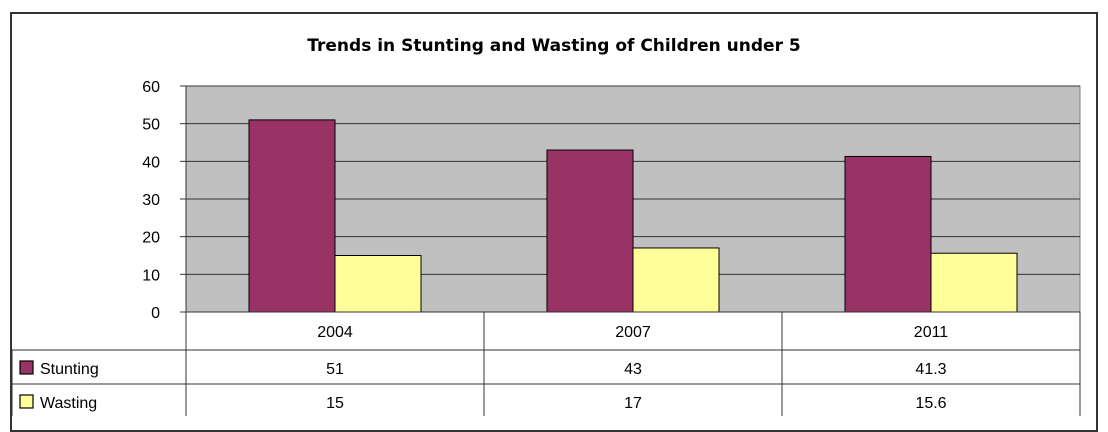 Image resolution: width=1108 pixels, height=432 pixels. What do you see at coordinates (151, 162) in the screenshot?
I see `y-tick-label: 40` at bounding box center [151, 162].